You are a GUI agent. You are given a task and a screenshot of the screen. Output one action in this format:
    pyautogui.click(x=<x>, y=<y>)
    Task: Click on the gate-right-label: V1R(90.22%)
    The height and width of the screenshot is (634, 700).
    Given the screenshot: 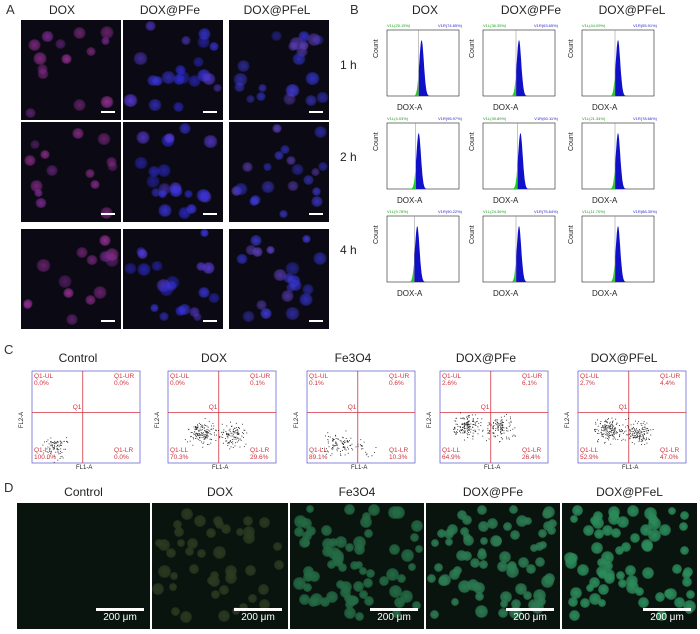 What is the action you would take?
    pyautogui.click(x=449, y=211)
    